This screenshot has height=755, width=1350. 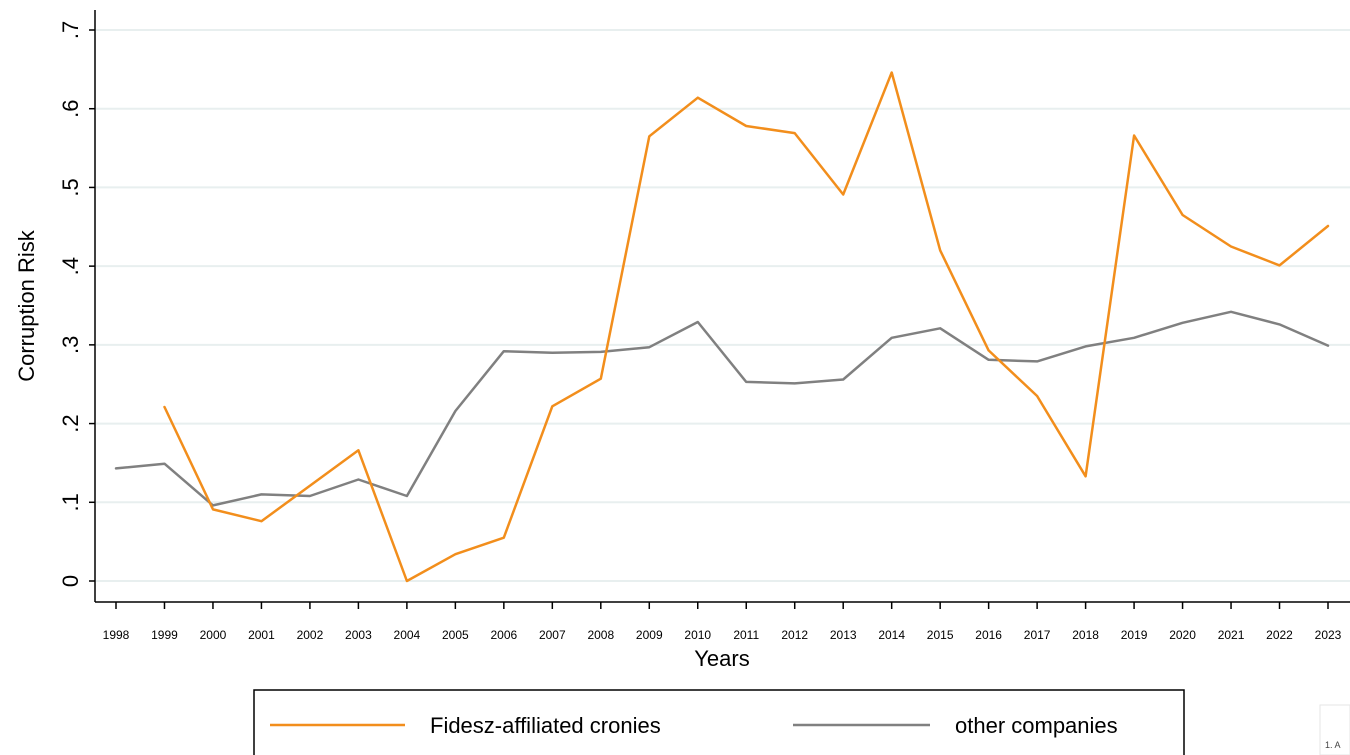 I want to click on y-axis-title: Corruption Risk, so click(x=26, y=305).